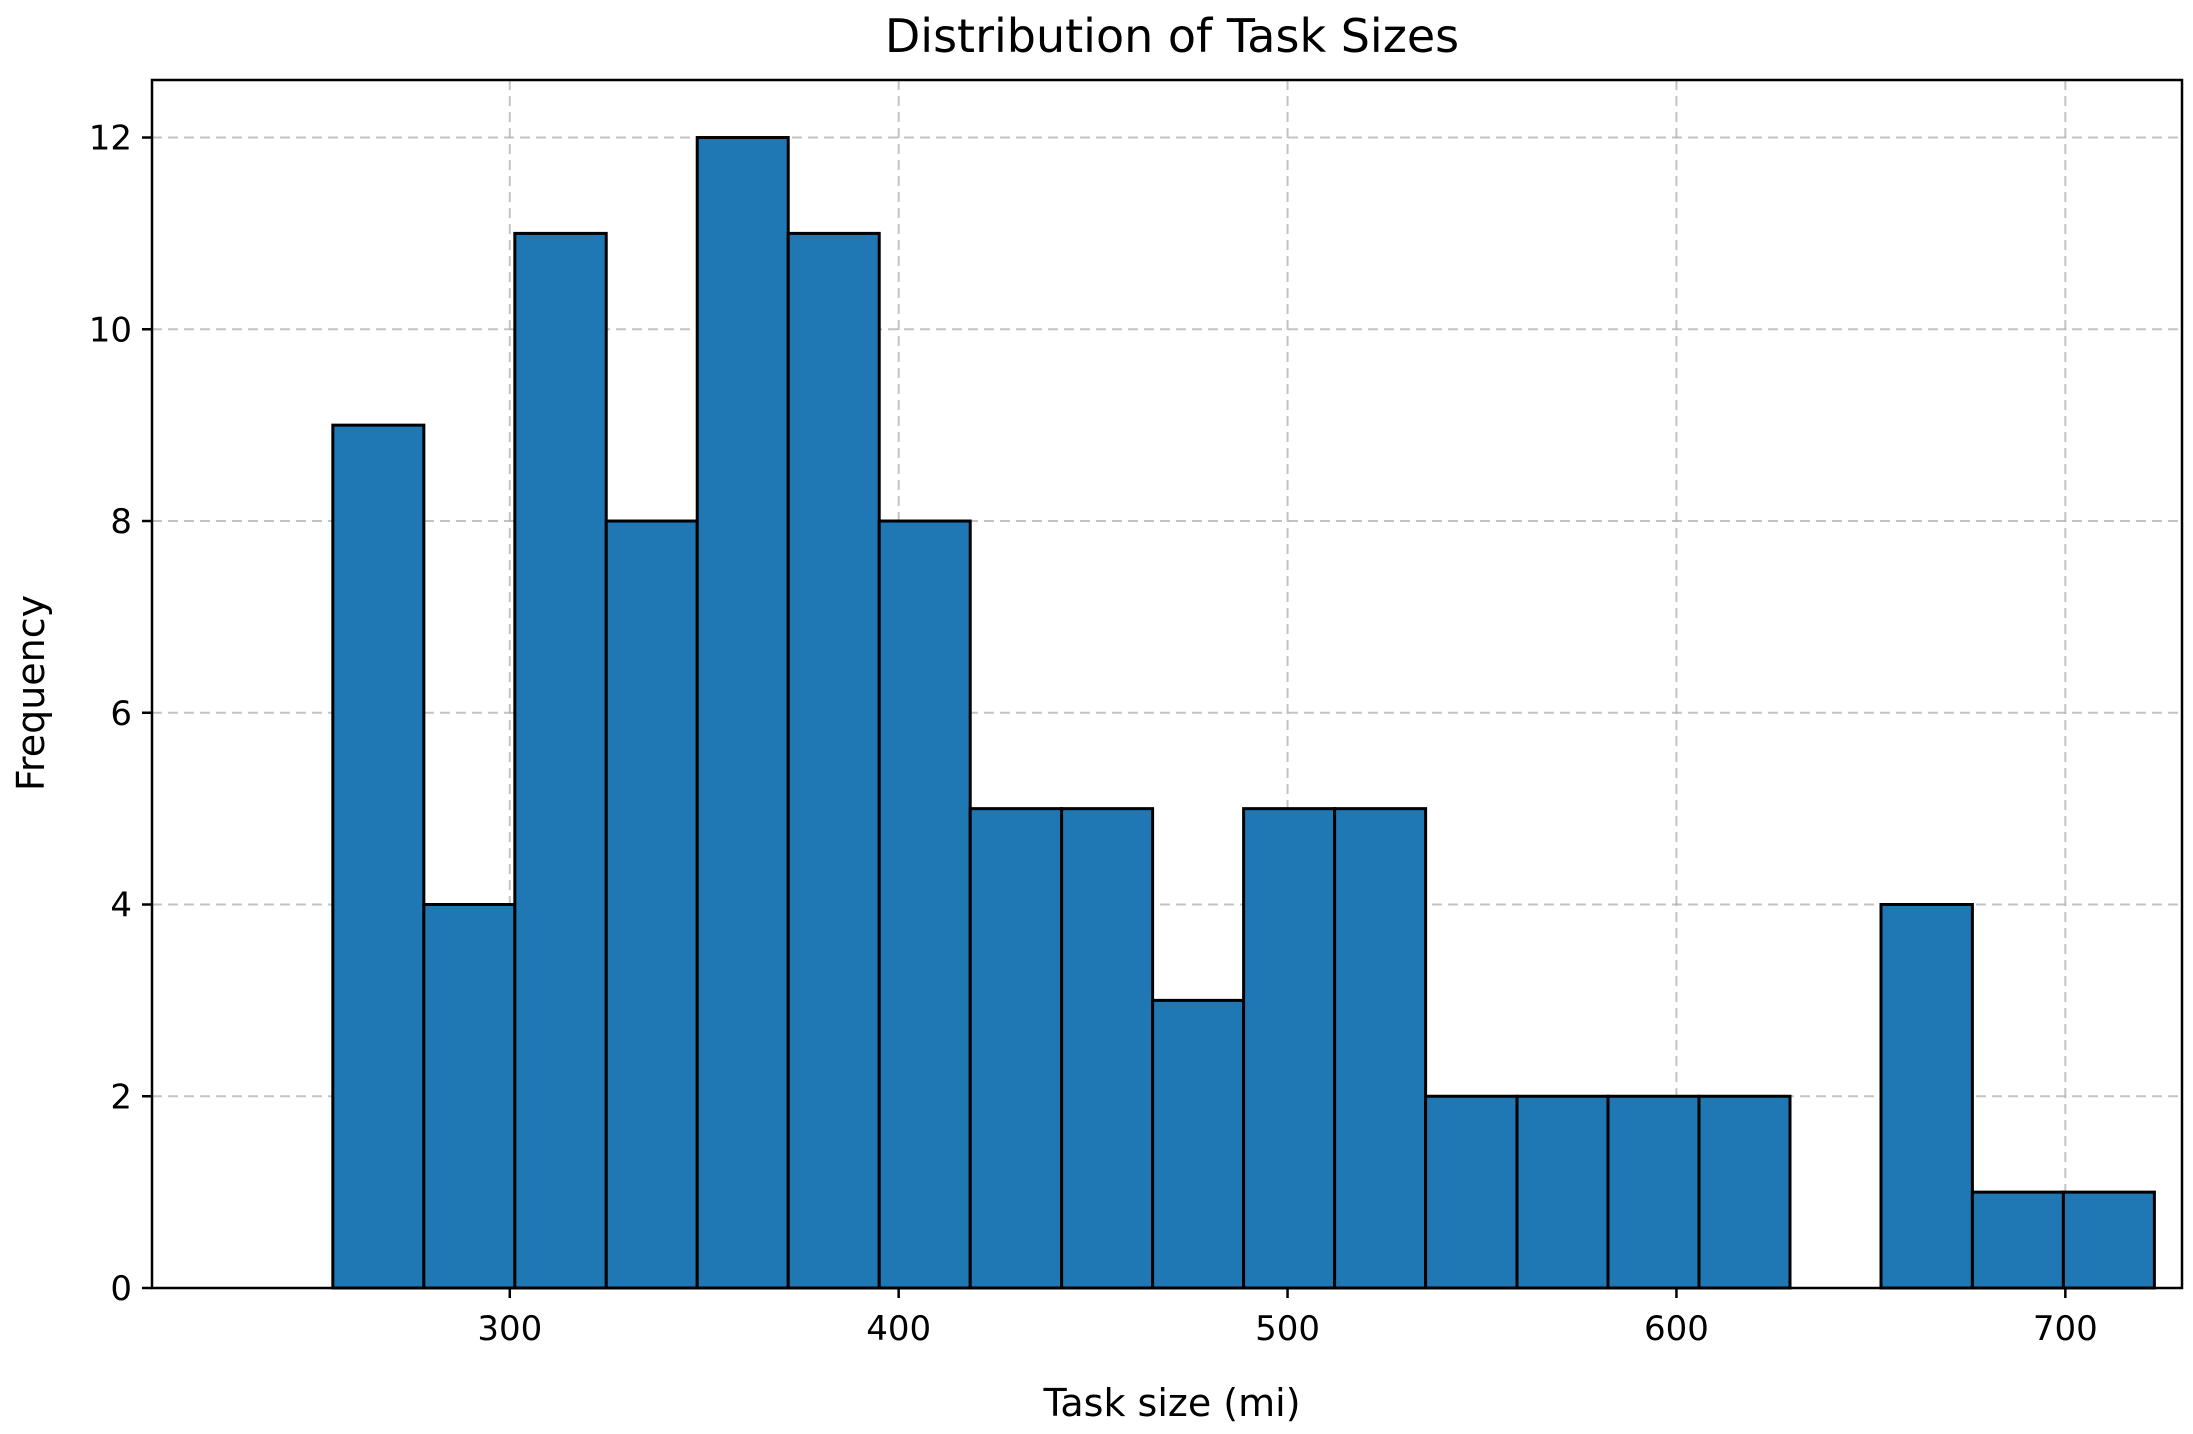 The width and height of the screenshot is (2193, 1434). Describe the element at coordinates (1676, 1329) in the screenshot. I see `x-tick-label: 600` at that location.